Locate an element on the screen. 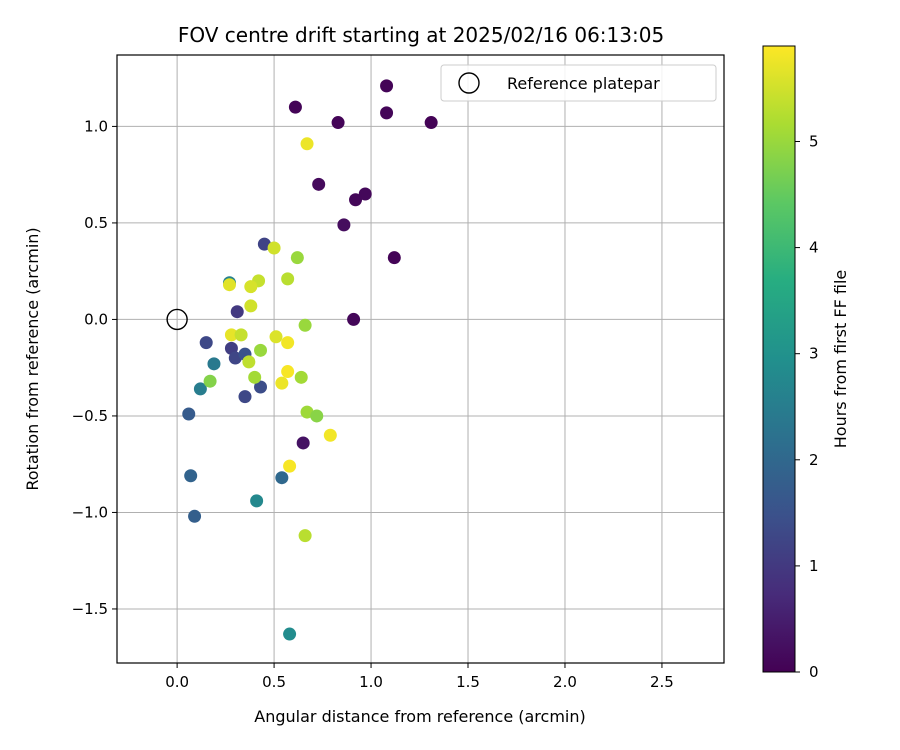 The width and height of the screenshot is (900, 750). legend-label: Reference platepar is located at coordinates (583, 83).